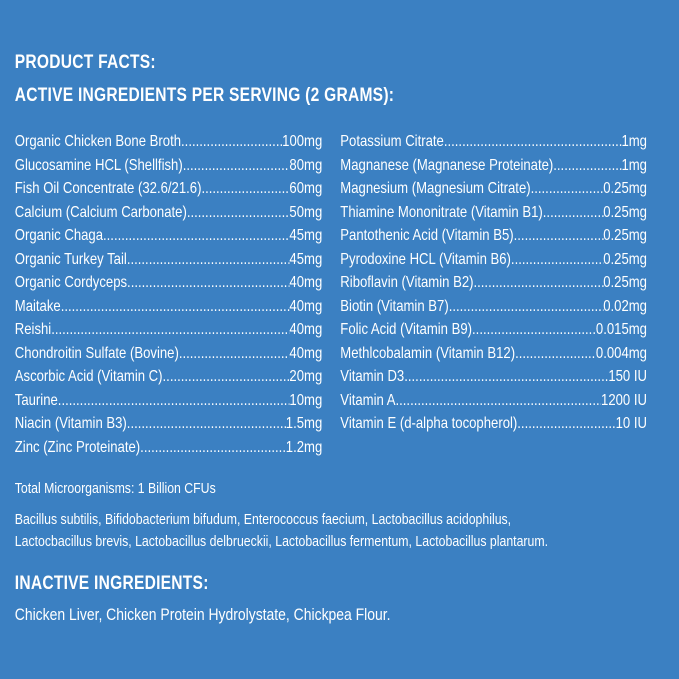  Describe the element at coordinates (304, 423) in the screenshot. I see `ingredient-amount: 1.5mg` at that location.